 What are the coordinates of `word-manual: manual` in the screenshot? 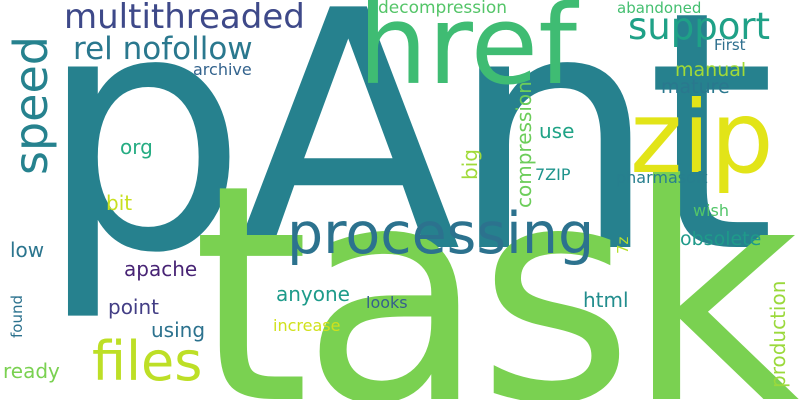 It's located at (711, 70).